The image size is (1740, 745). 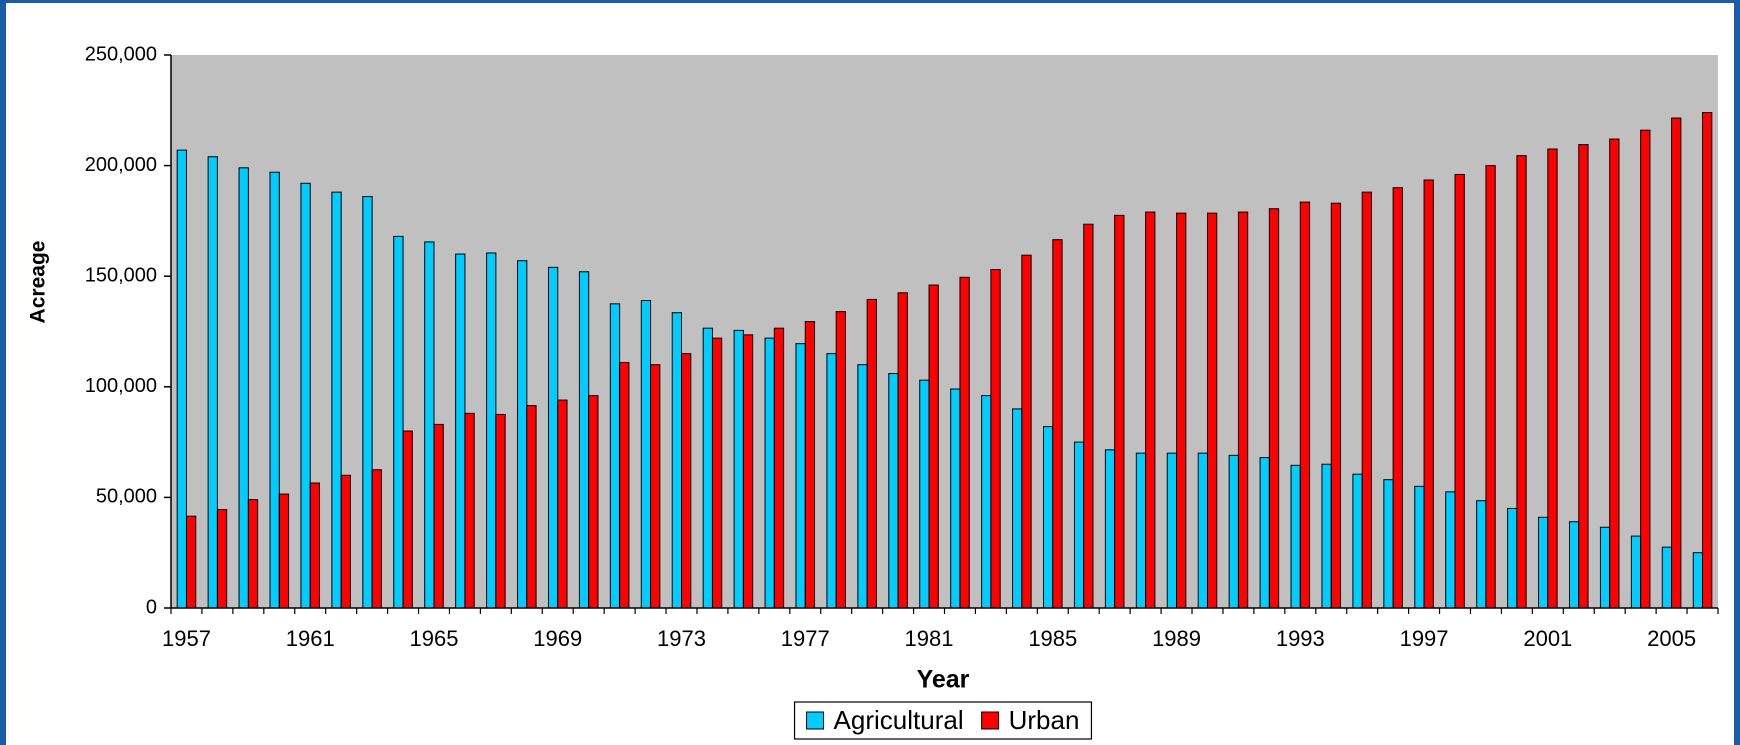 What do you see at coordinates (151, 607) in the screenshot?
I see `y-tick-label: 0` at bounding box center [151, 607].